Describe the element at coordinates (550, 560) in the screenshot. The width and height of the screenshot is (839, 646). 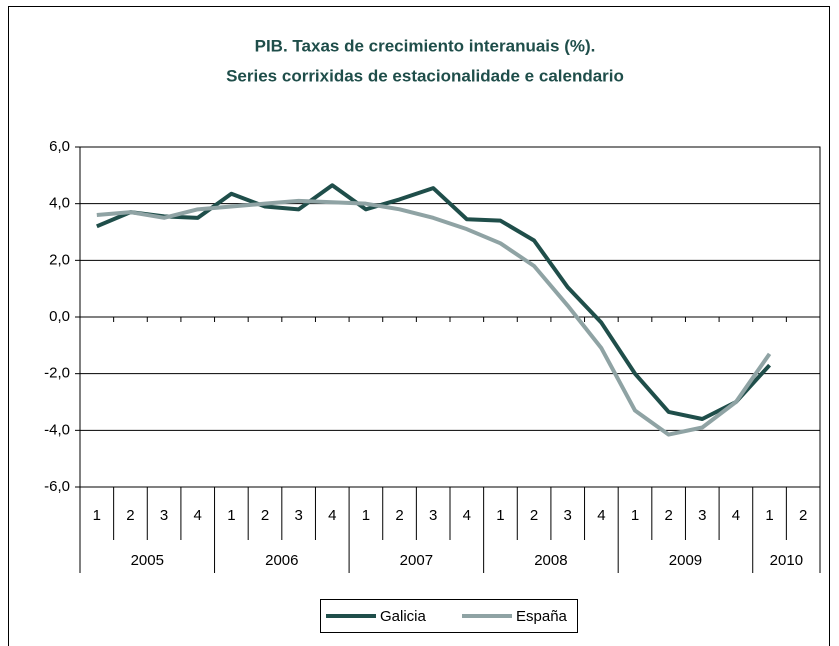
I see `x-group-label: 2008` at that location.